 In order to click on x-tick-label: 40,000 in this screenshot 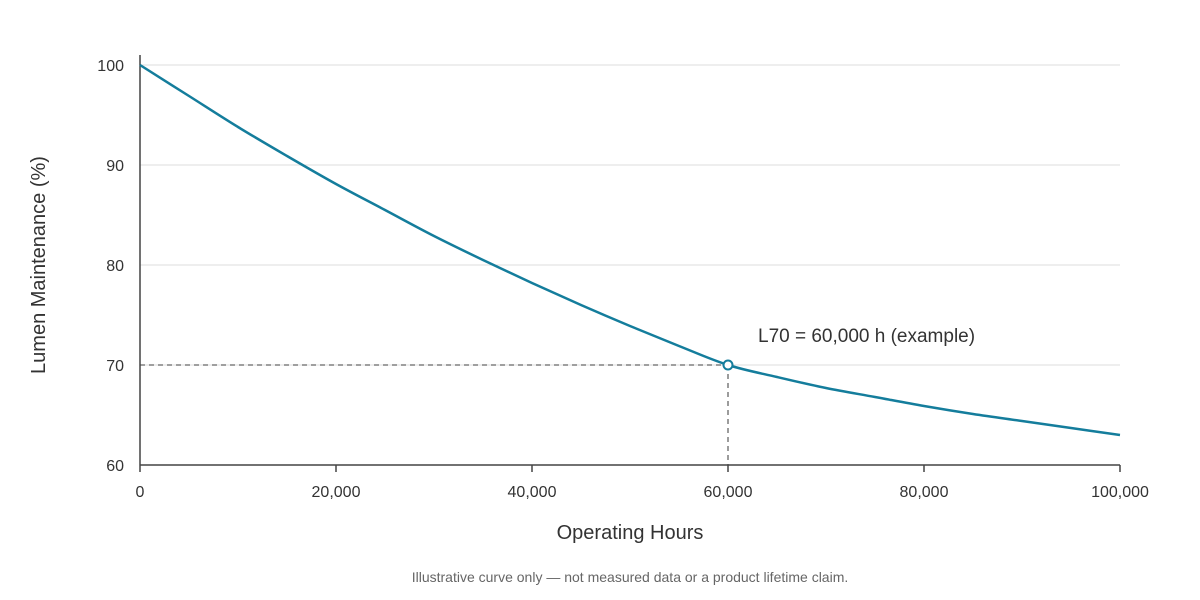, I will do `click(532, 492)`.